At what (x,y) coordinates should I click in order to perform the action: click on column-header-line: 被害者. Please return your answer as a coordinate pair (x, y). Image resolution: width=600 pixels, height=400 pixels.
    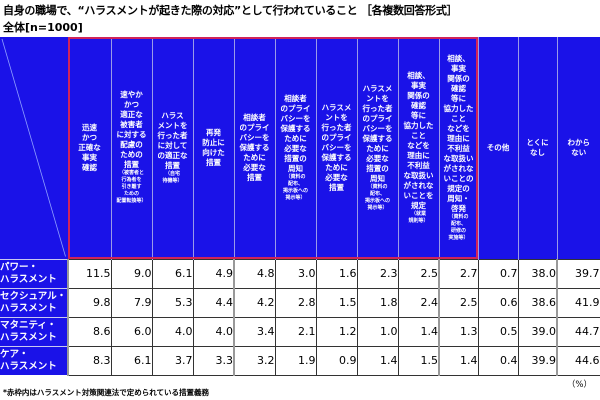
    Looking at the image, I should click on (131, 125).